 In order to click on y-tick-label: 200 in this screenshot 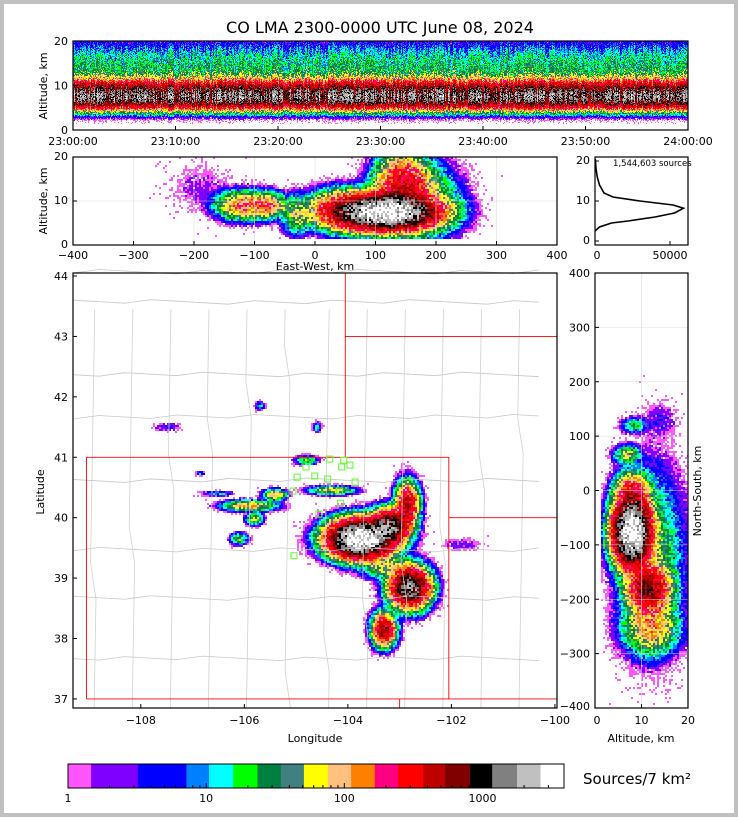, I will do `click(579, 382)`.